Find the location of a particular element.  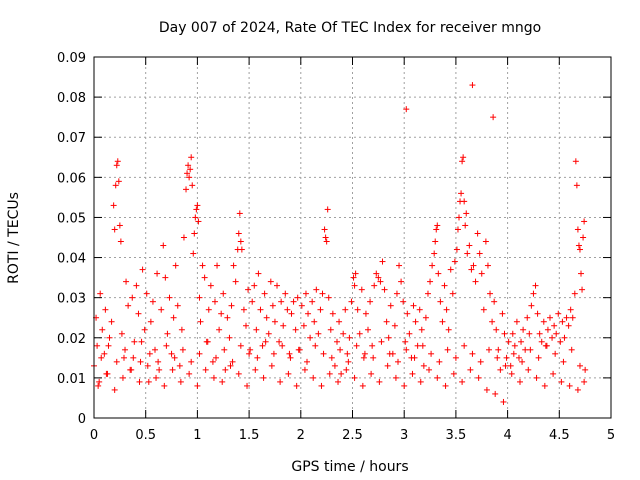

y-tick-label: 0.02 is located at coordinates (71, 339).